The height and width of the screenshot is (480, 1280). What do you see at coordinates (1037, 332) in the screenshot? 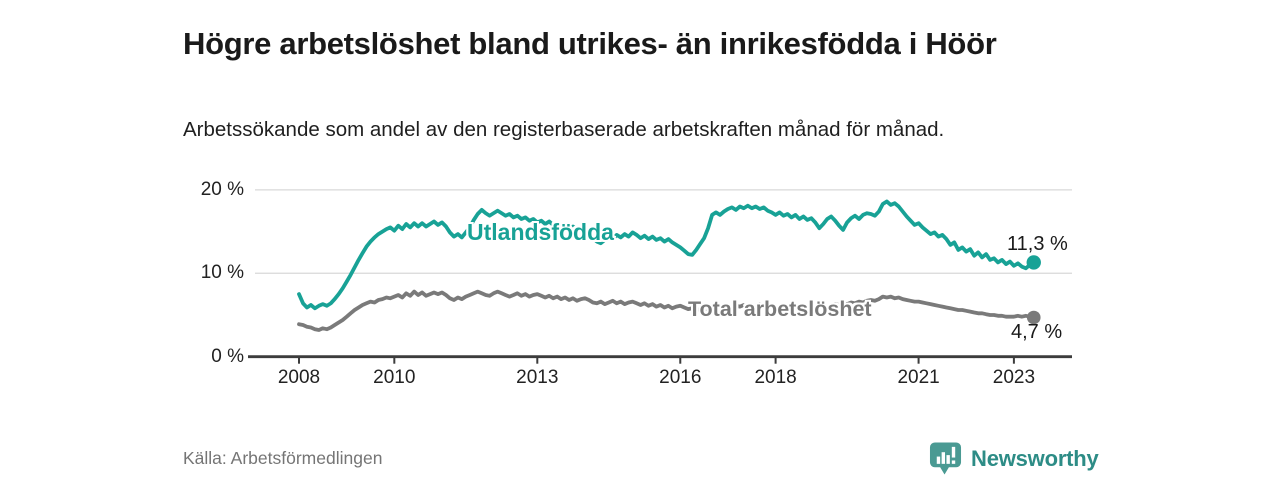
I see `end-value-label-total-arbetsloshet: 4,7 %` at bounding box center [1037, 332].